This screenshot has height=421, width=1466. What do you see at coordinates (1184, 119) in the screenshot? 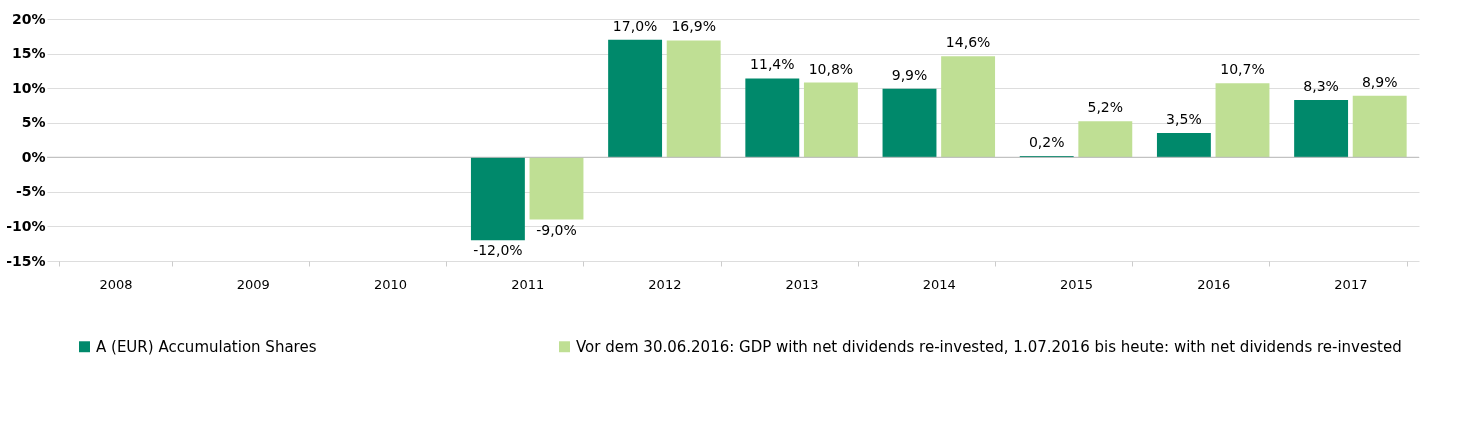
I see `data-label: 3,5%` at bounding box center [1184, 119].